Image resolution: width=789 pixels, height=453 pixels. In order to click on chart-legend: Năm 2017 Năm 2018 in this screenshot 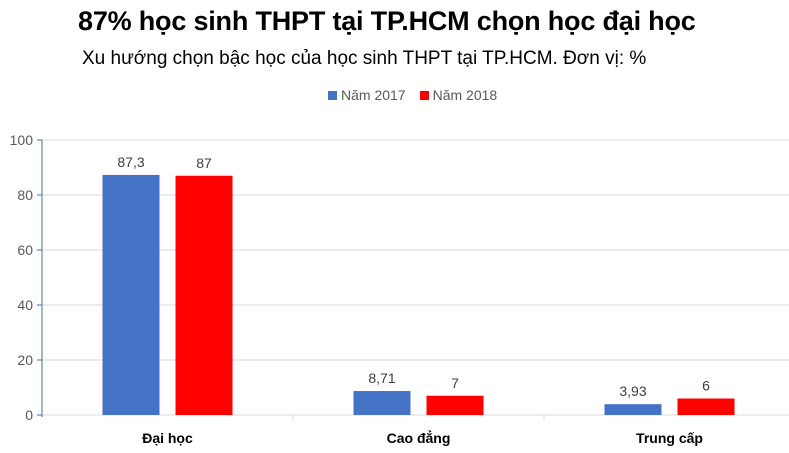, I will do `click(412, 95)`.